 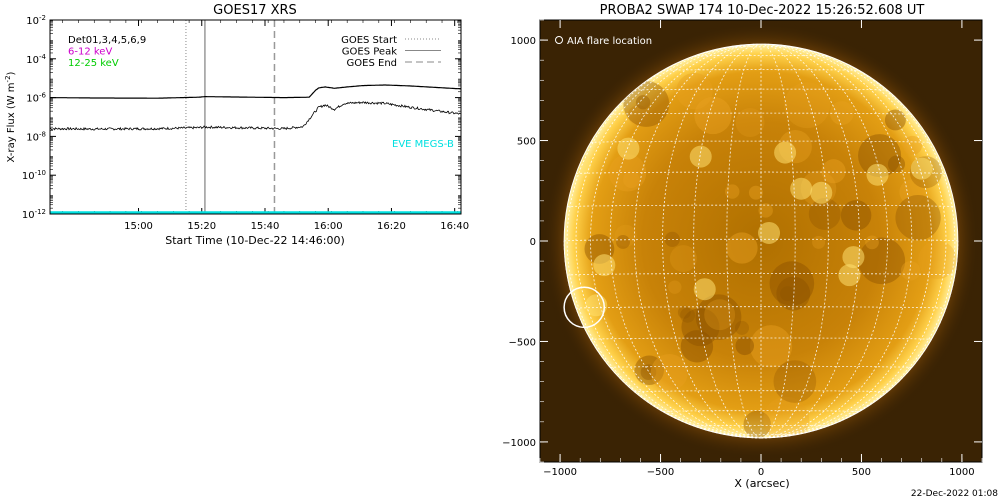 What do you see at coordinates (255, 149) in the screenshot?
I see `xrs-series` at bounding box center [255, 149].